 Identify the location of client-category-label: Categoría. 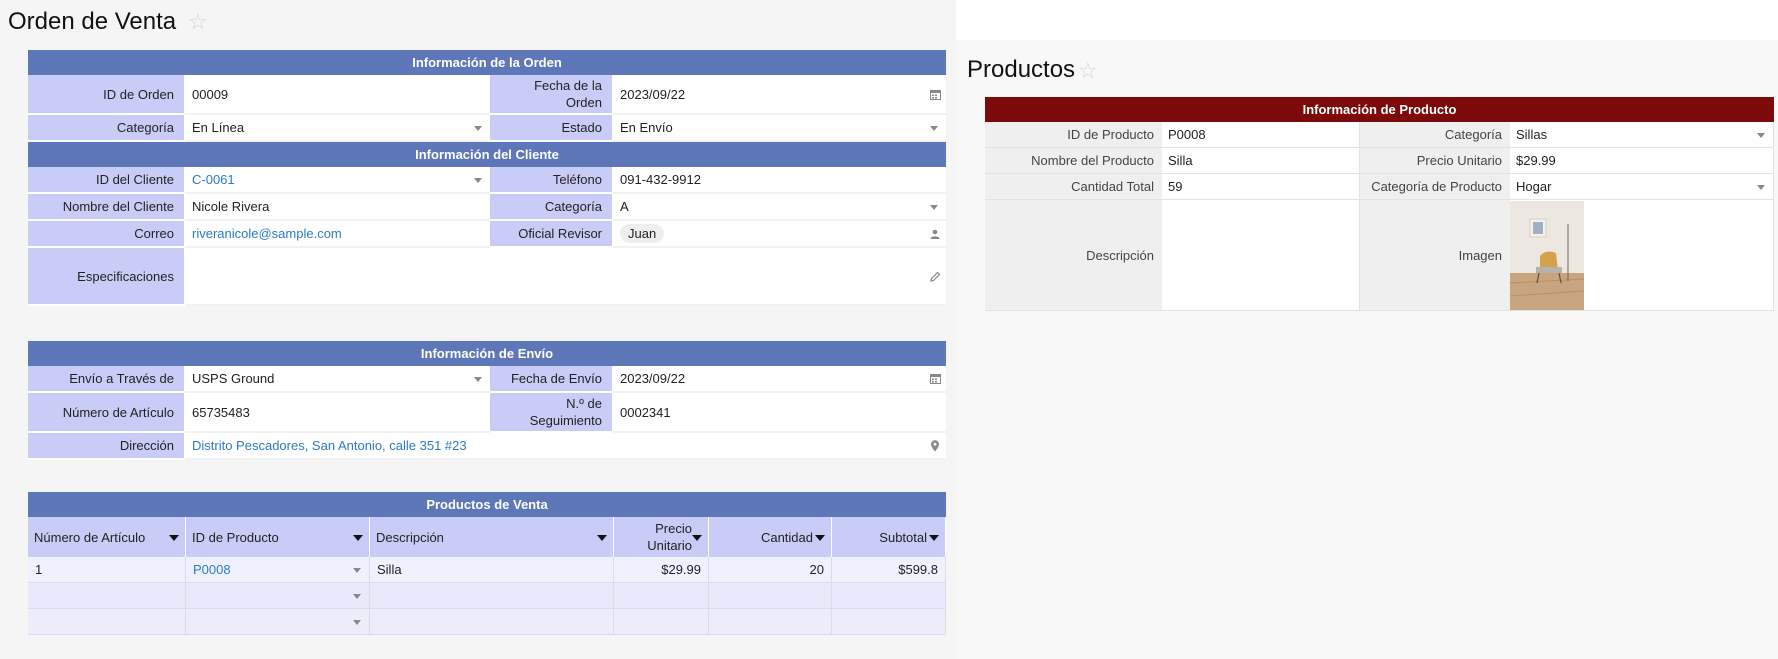
(551, 207).